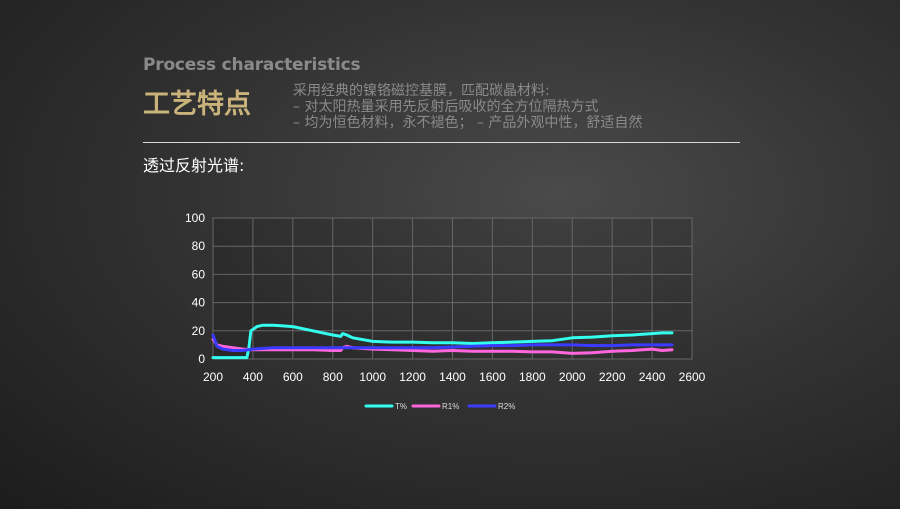  What do you see at coordinates (197, 104) in the screenshot?
I see `page-title: 工艺特点` at bounding box center [197, 104].